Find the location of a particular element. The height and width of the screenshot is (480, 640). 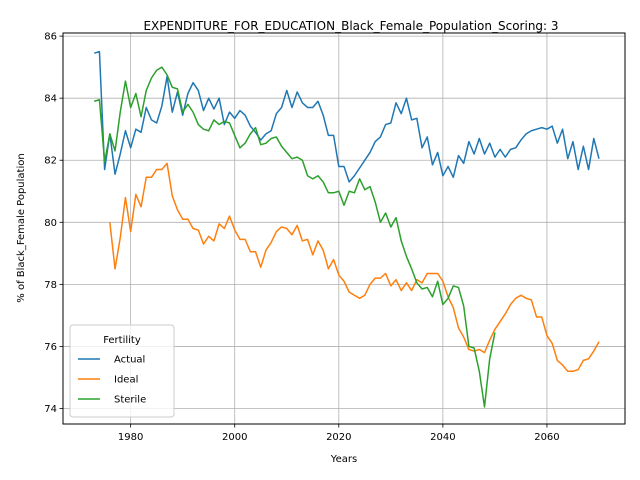

y-tick-label: 74 is located at coordinates (50, 409).